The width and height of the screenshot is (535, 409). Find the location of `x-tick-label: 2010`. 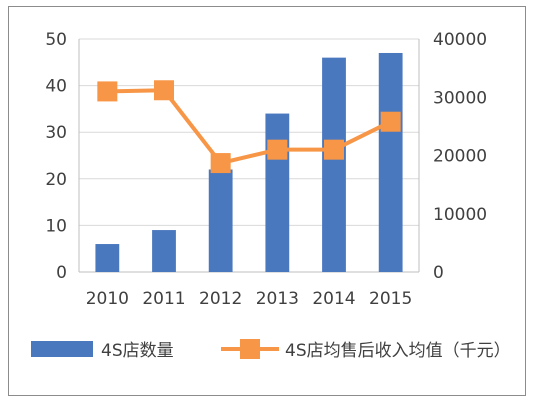

x-tick-label: 2010 is located at coordinates (107, 299).